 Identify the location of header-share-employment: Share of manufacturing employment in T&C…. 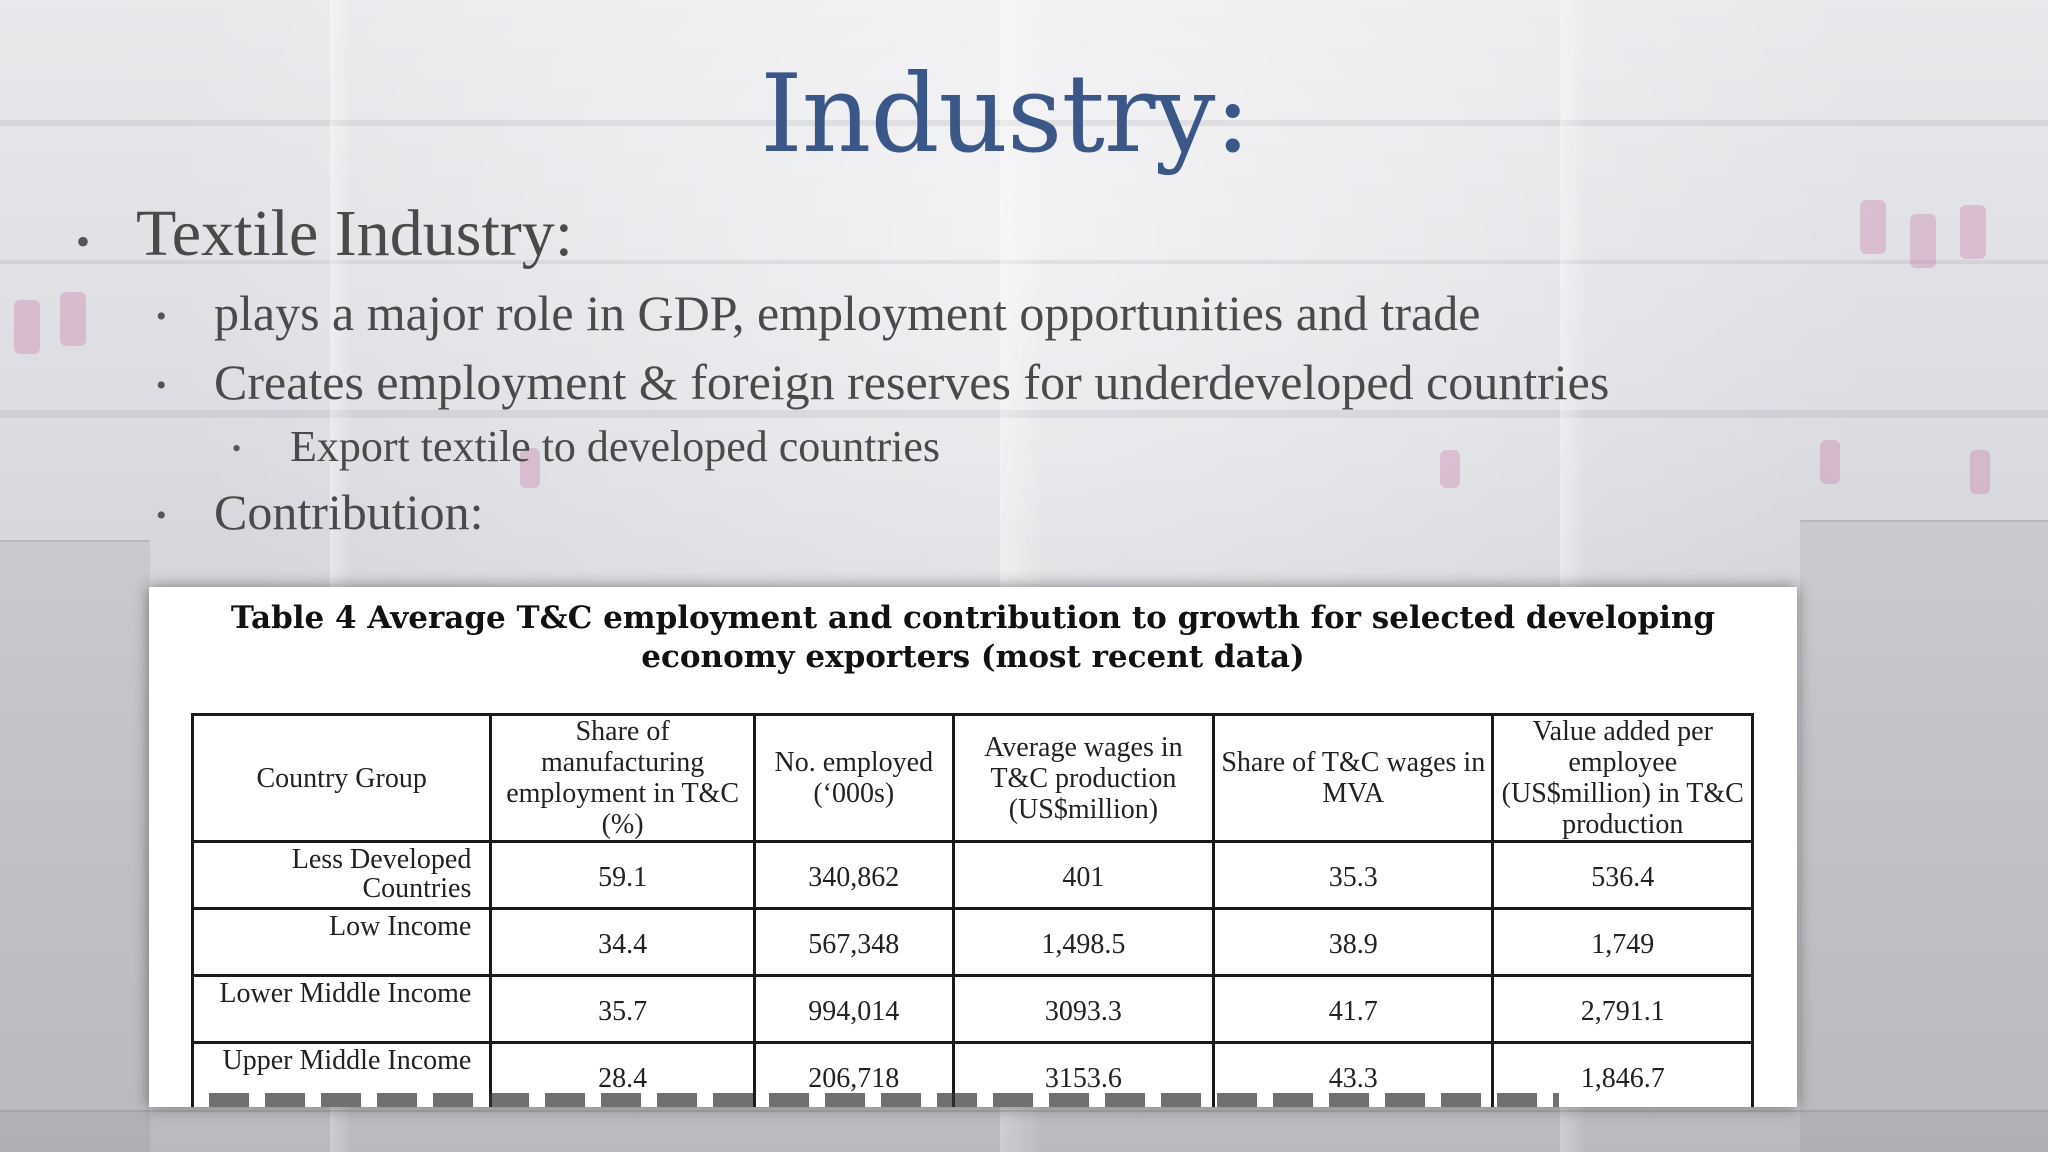
(622, 778).